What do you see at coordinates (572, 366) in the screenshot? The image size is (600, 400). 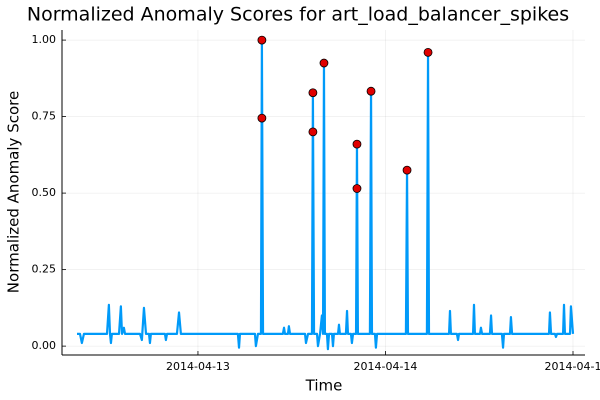 I see `x-tick-label: 2014-04-1` at bounding box center [572, 366].